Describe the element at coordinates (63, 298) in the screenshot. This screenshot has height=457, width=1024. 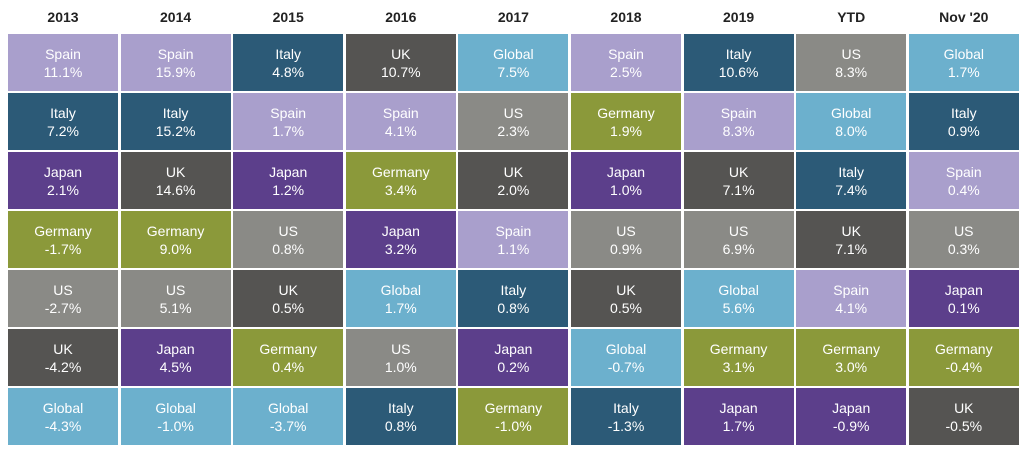
I see `cell: US -2.7%` at that location.